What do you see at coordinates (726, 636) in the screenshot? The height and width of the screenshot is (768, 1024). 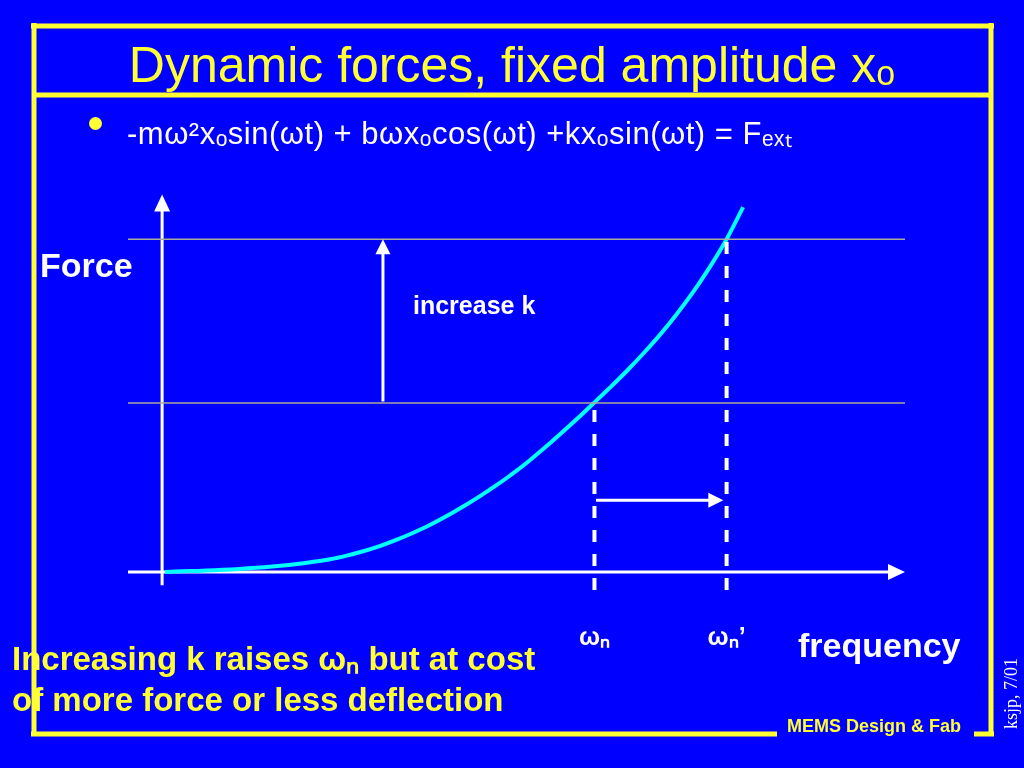 I see `x-tick-label: ωₙ’` at bounding box center [726, 636].